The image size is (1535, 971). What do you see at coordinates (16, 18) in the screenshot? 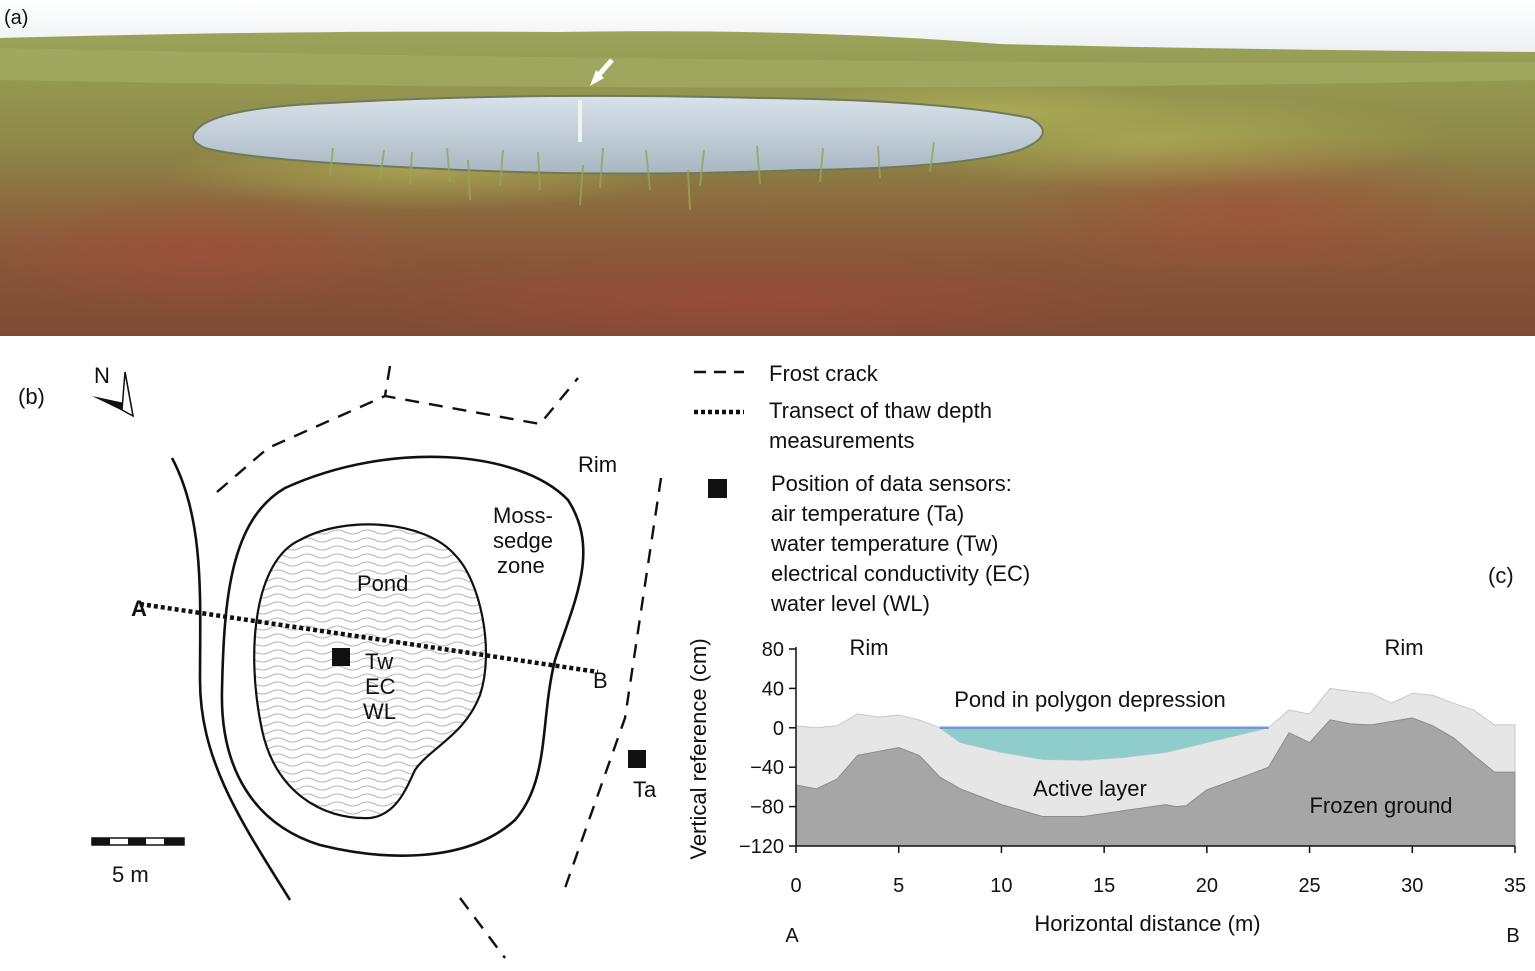
I see `panel-a-label: (a)` at bounding box center [16, 18].